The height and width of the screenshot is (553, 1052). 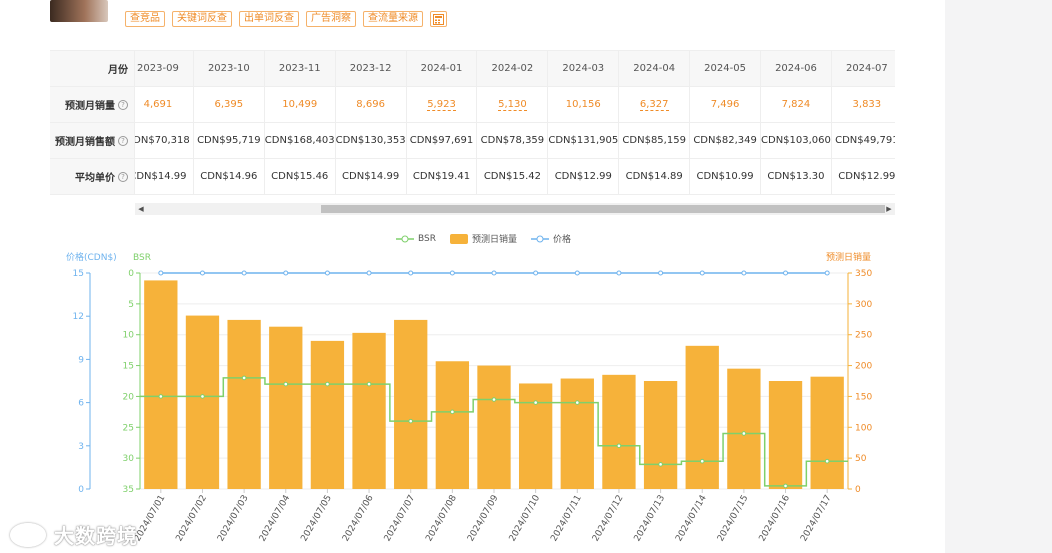 What do you see at coordinates (78, 317) in the screenshot?
I see `price-tick-label: 12` at bounding box center [78, 317].